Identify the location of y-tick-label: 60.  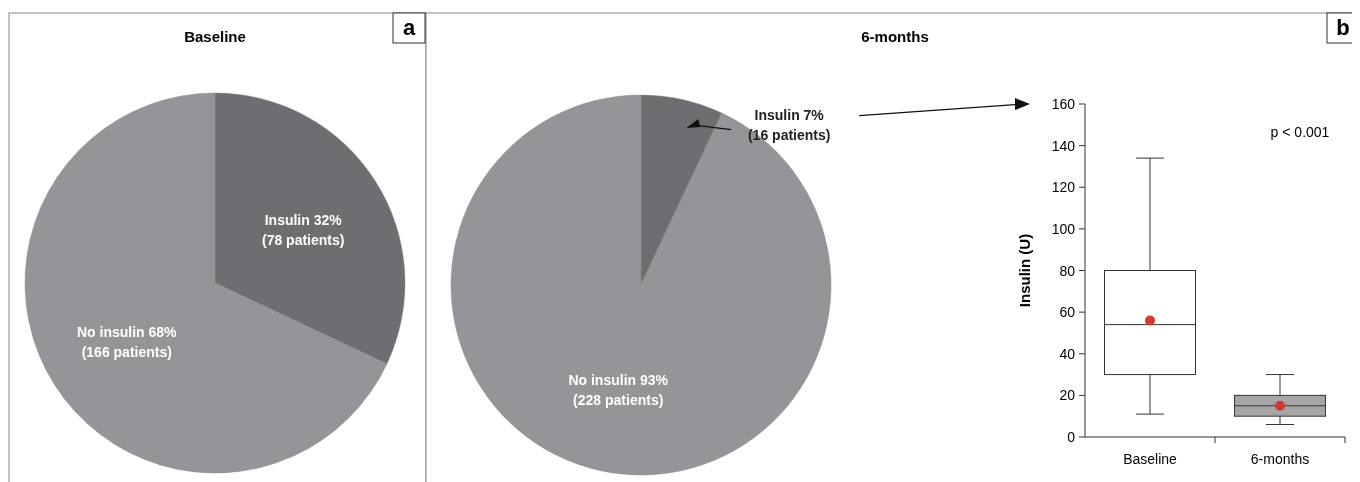
(1067, 312).